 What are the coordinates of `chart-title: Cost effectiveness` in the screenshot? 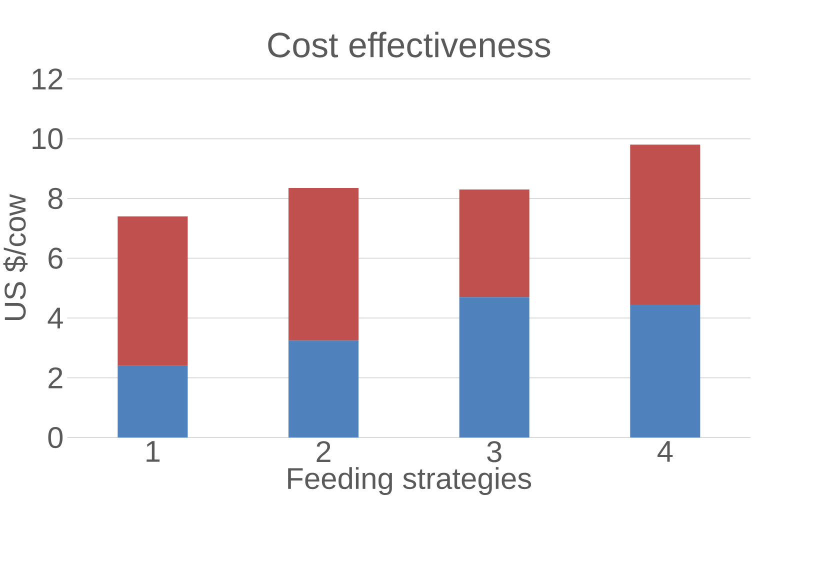 It's located at (409, 45).